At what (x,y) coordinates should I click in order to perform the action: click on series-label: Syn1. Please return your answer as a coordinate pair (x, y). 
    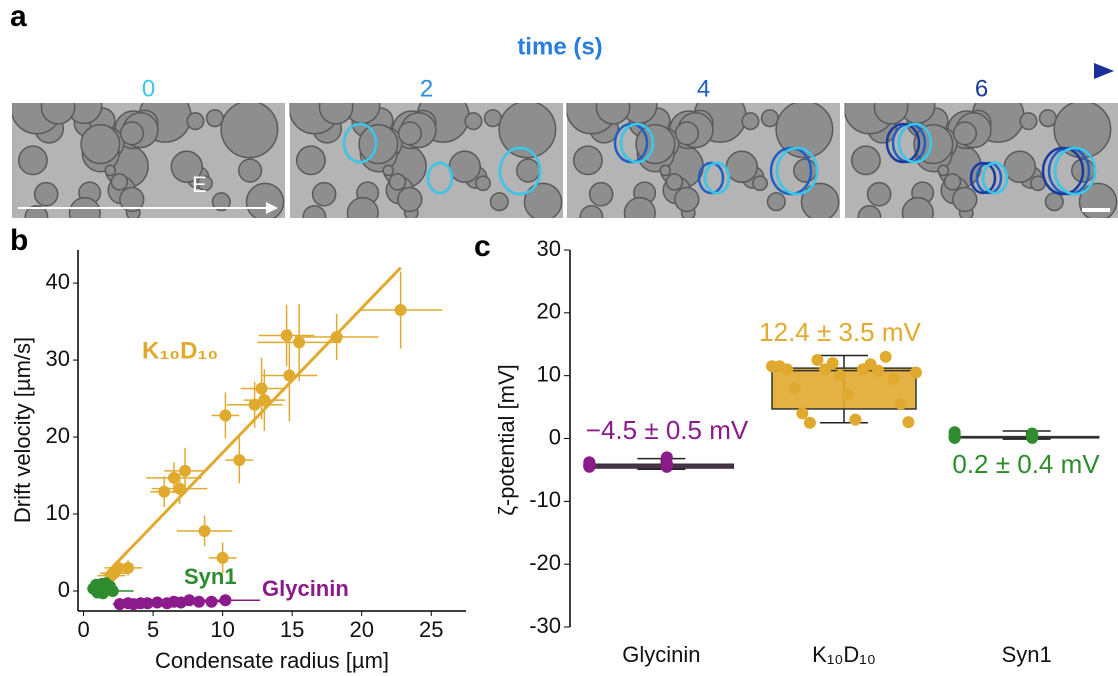
    Looking at the image, I should click on (210, 576).